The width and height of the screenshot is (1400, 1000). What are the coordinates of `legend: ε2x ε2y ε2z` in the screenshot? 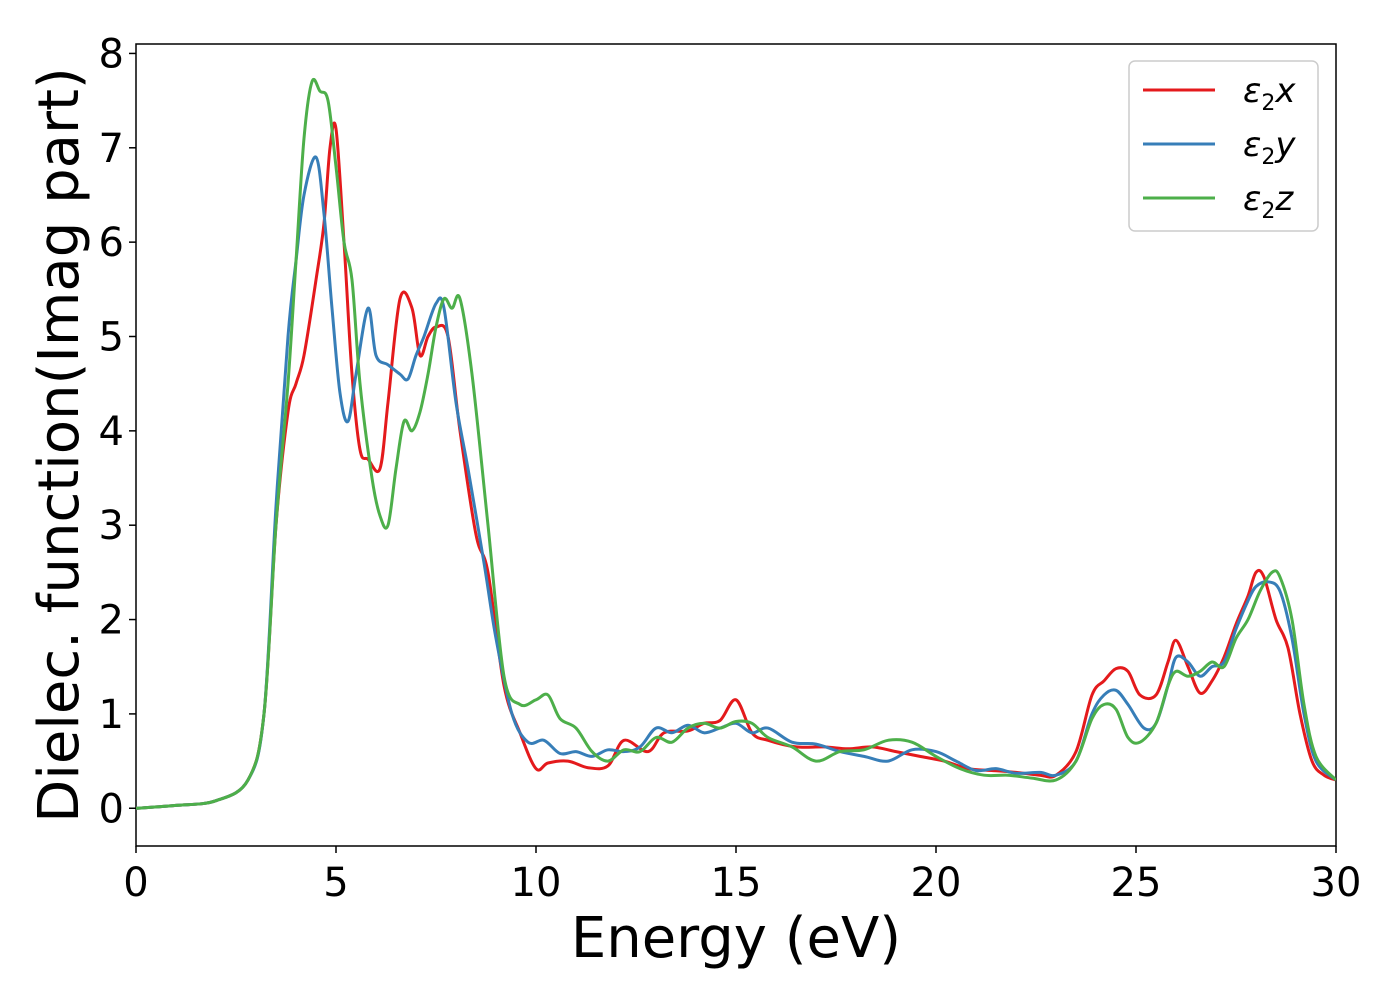 It's located at (1223, 146).